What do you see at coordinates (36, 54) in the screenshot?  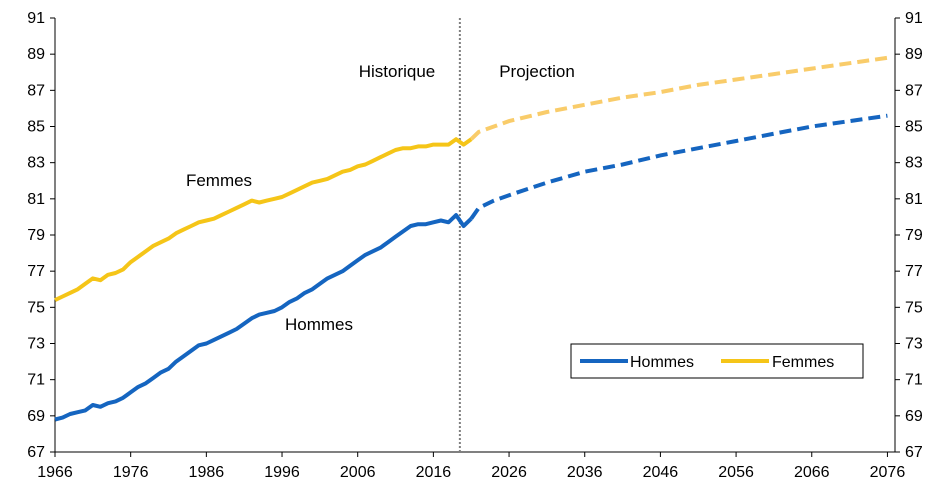 I see `y-tick-label-left: 89` at bounding box center [36, 54].